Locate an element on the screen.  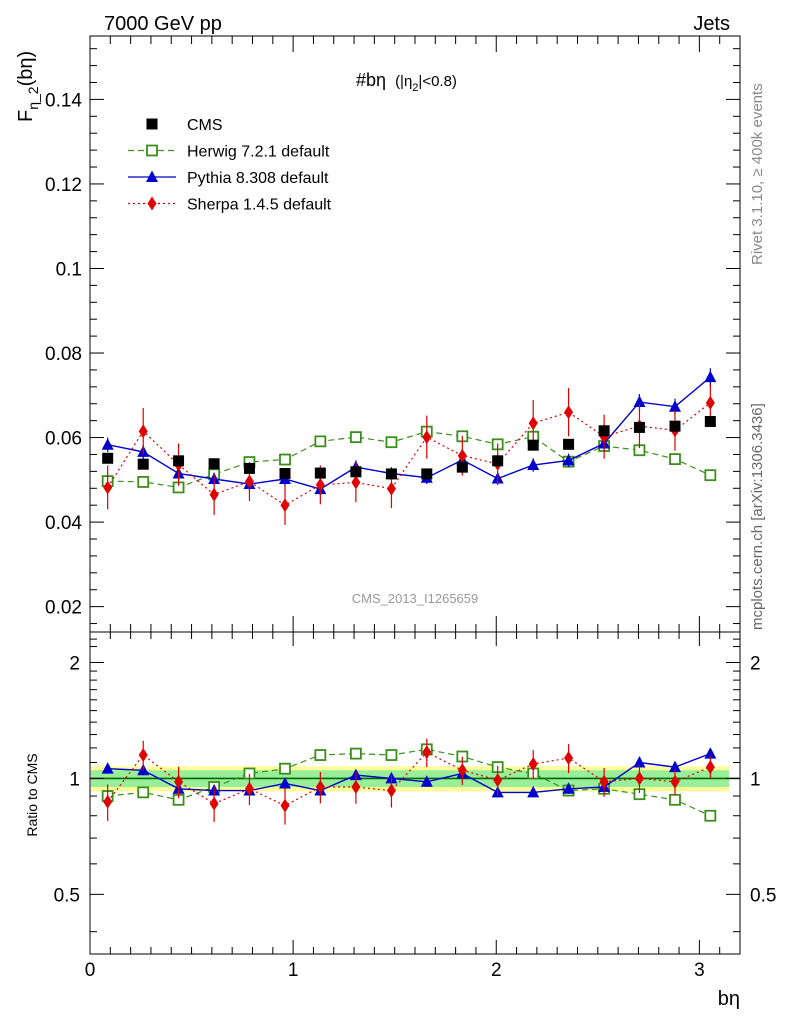
main-ytick-label: 0.06 is located at coordinates (63, 439).